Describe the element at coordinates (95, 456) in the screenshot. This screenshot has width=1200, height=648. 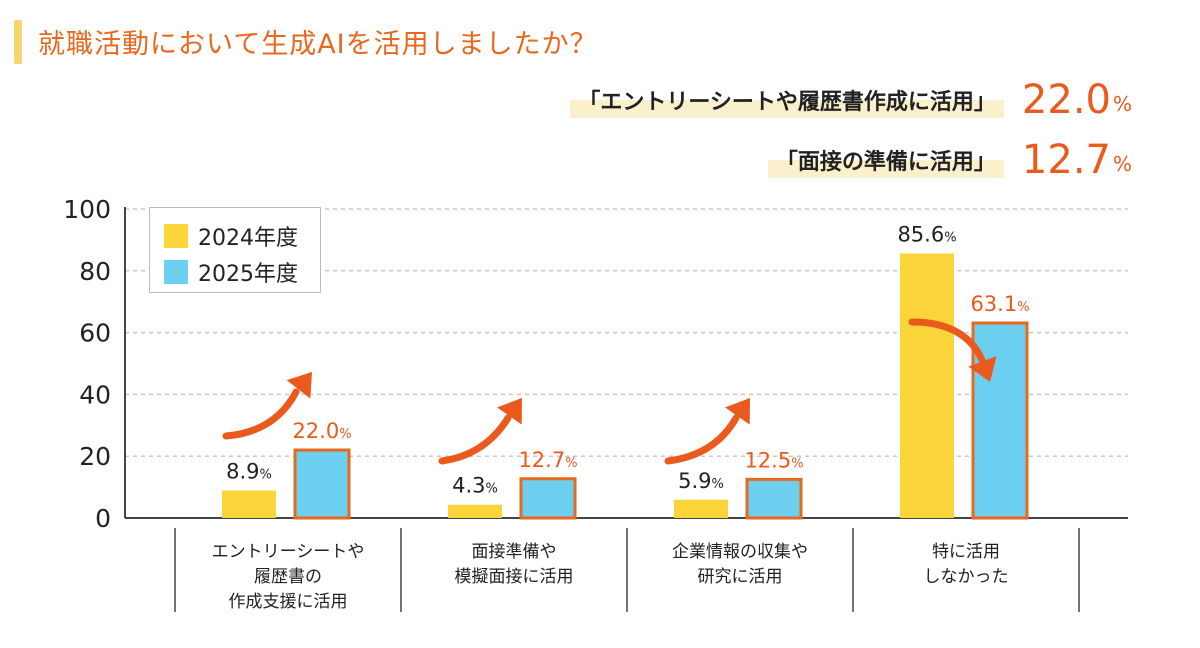
I see `y-tick-label: 20` at that location.